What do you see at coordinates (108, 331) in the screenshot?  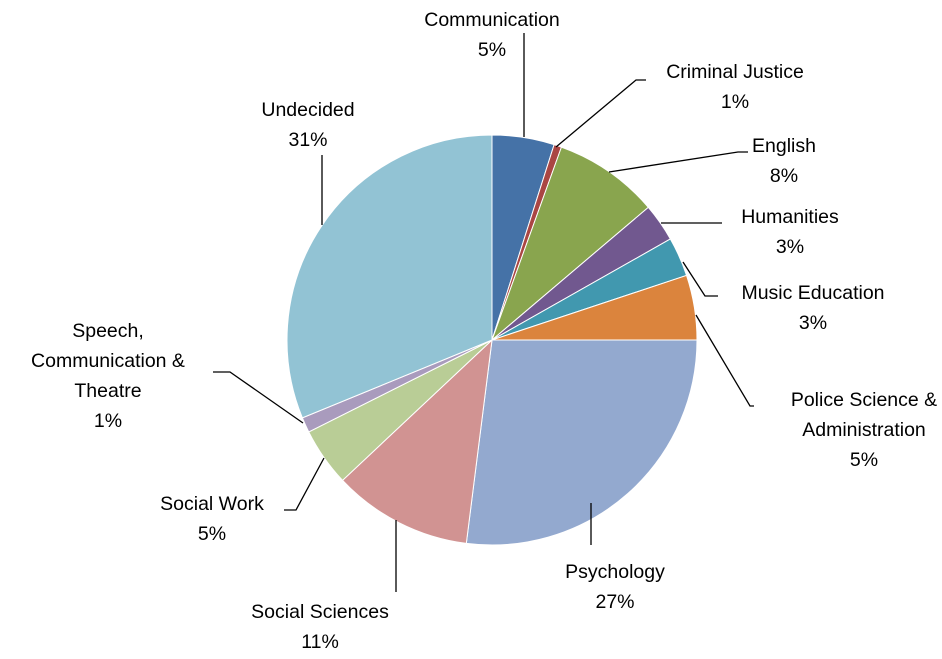 I see `slice-name-line: Speech,` at bounding box center [108, 331].